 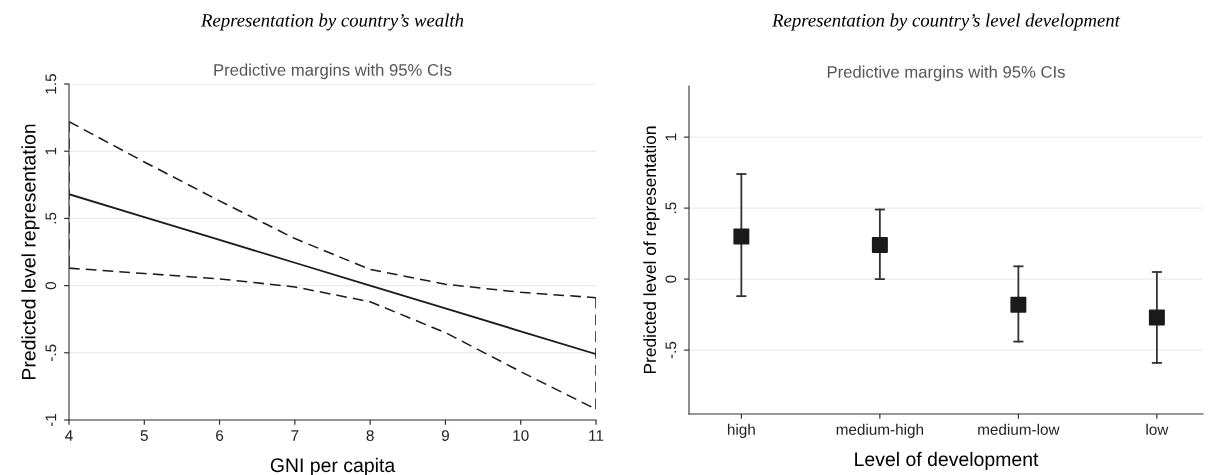 I want to click on x-tick-label: low, so click(x=1157, y=429).